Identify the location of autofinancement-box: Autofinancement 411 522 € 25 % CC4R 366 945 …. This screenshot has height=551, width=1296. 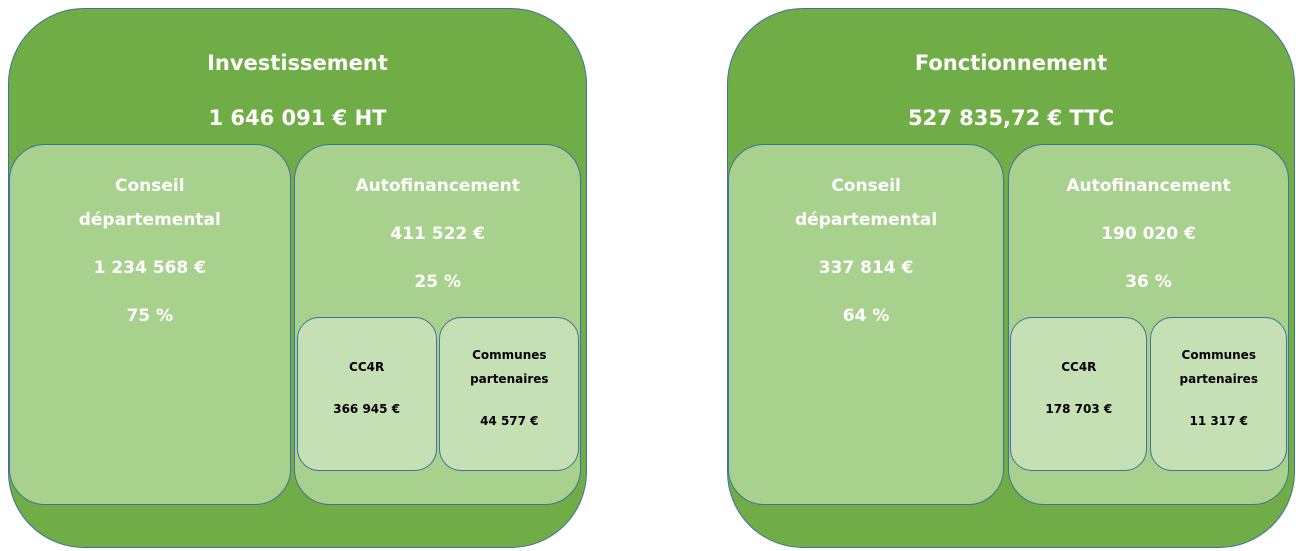
(438, 324).